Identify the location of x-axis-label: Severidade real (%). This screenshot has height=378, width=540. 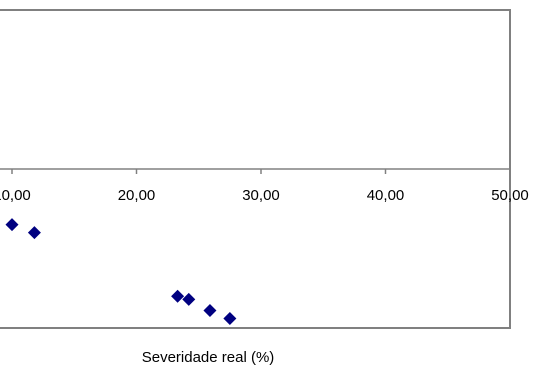
(208, 357).